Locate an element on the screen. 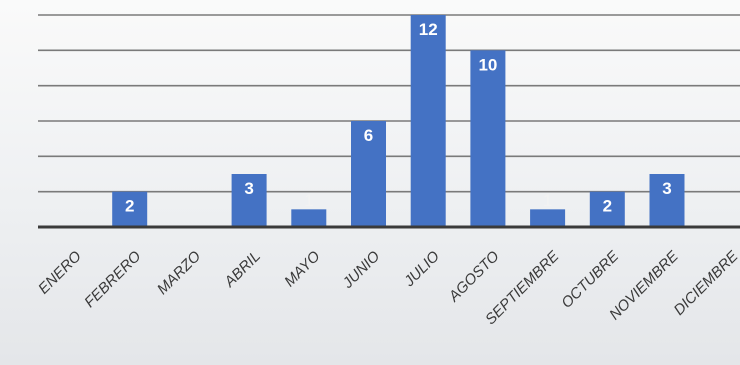 This screenshot has height=365, width=740. tick-label-abril: ABRIL is located at coordinates (242, 269).